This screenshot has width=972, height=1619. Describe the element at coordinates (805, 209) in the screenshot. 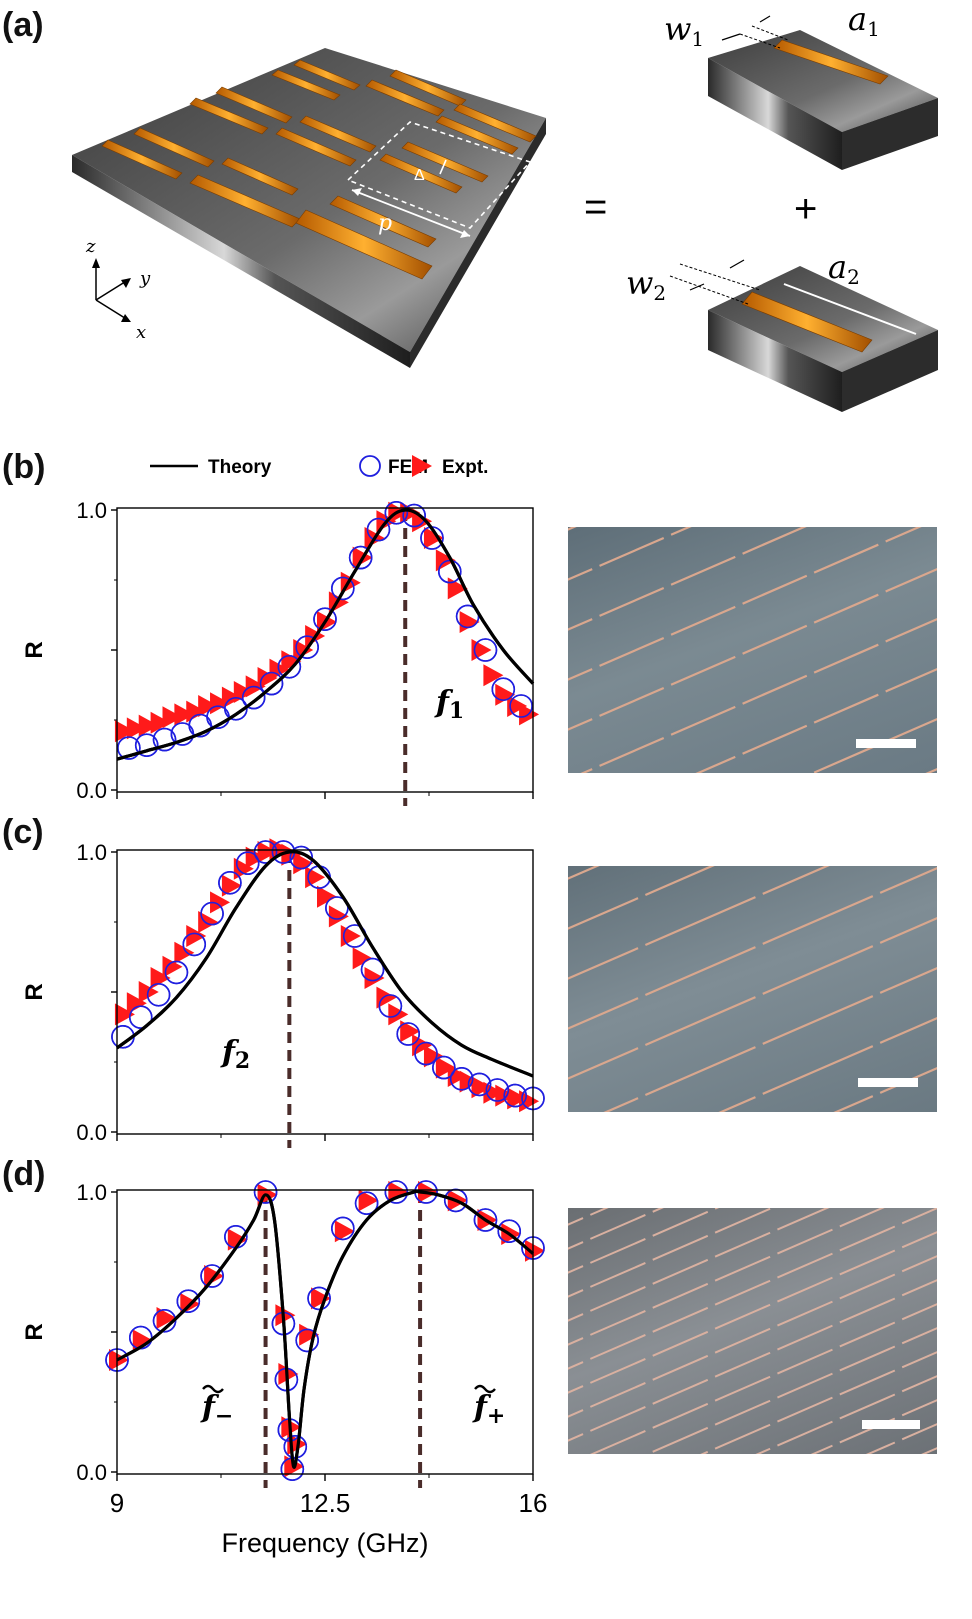

I see `plus-sign: +` at that location.